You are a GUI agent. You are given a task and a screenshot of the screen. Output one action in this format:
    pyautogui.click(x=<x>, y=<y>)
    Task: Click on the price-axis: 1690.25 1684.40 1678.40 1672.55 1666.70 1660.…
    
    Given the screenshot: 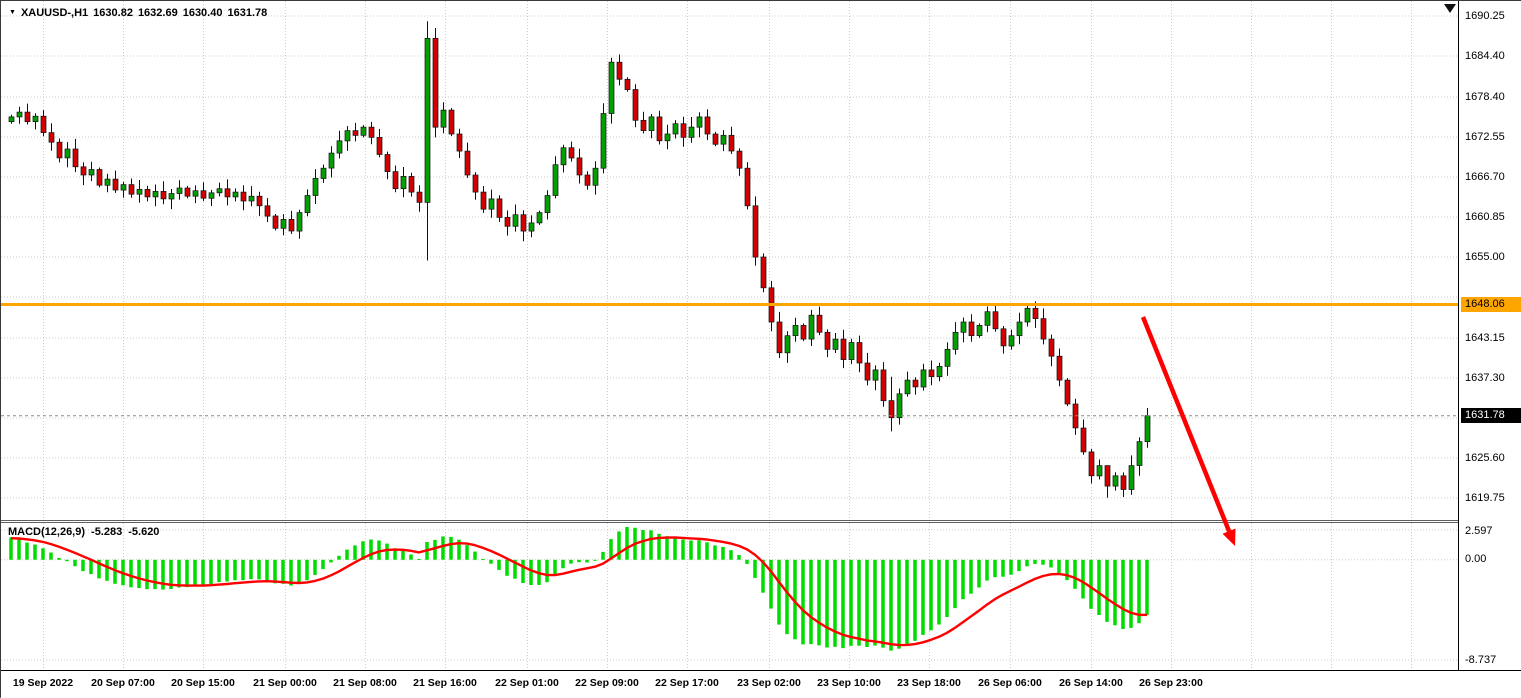 What is the action you would take?
    pyautogui.click(x=1489, y=335)
    